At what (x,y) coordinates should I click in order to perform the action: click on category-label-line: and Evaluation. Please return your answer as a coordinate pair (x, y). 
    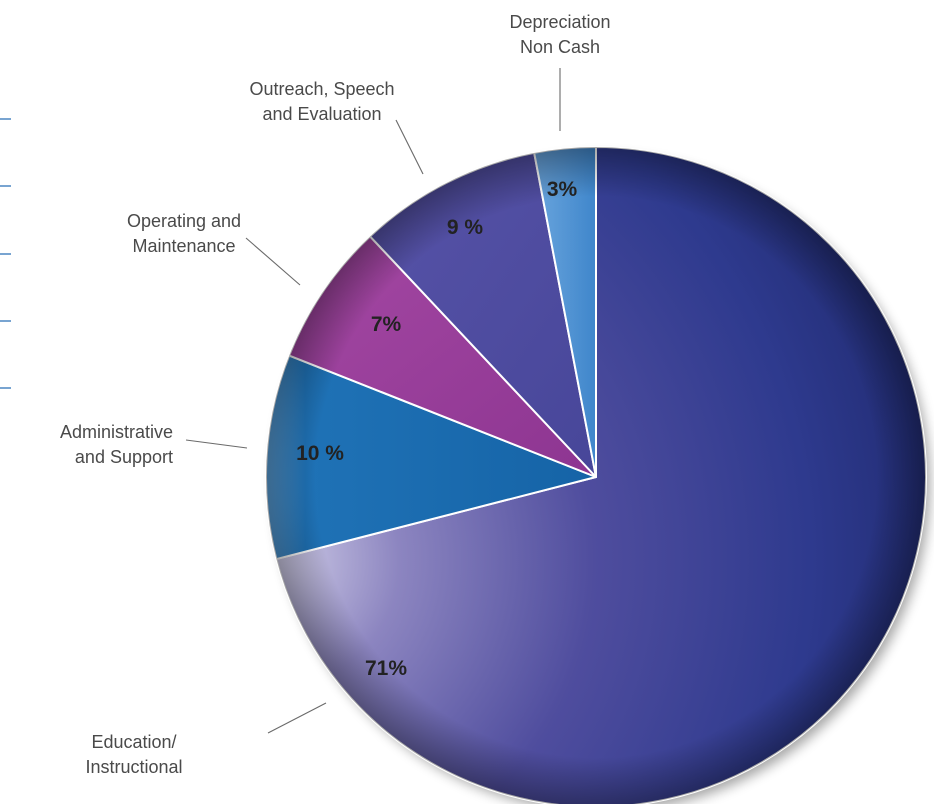
    Looking at the image, I should click on (321, 114).